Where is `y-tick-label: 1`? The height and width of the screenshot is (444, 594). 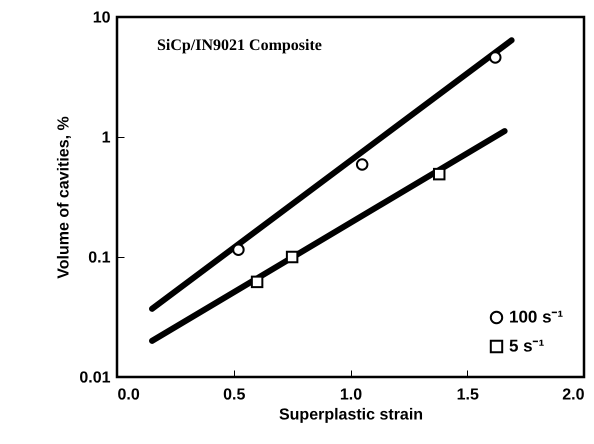 y-tick-label: 1 is located at coordinates (106, 138).